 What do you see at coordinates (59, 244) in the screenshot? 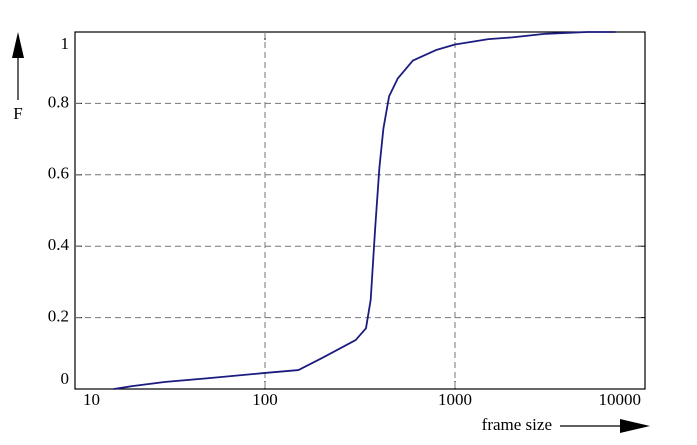
I see `y-tick-label: 0.4` at bounding box center [59, 244].